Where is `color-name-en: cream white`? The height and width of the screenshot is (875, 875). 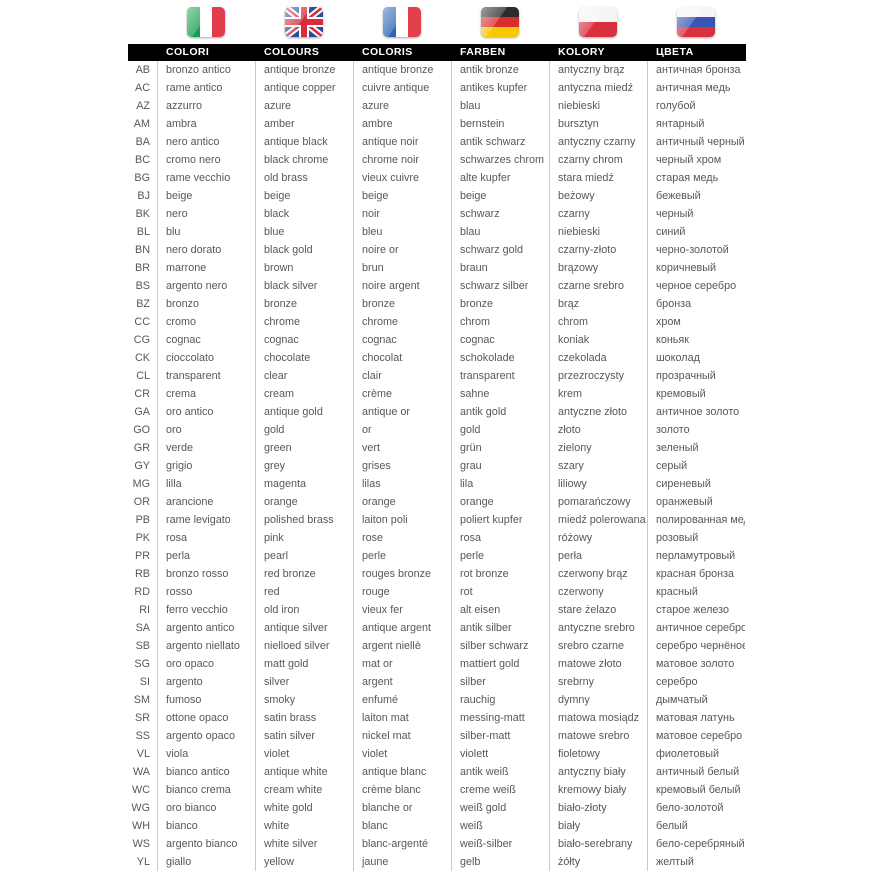
color-name-en: cream white is located at coordinates (304, 790).